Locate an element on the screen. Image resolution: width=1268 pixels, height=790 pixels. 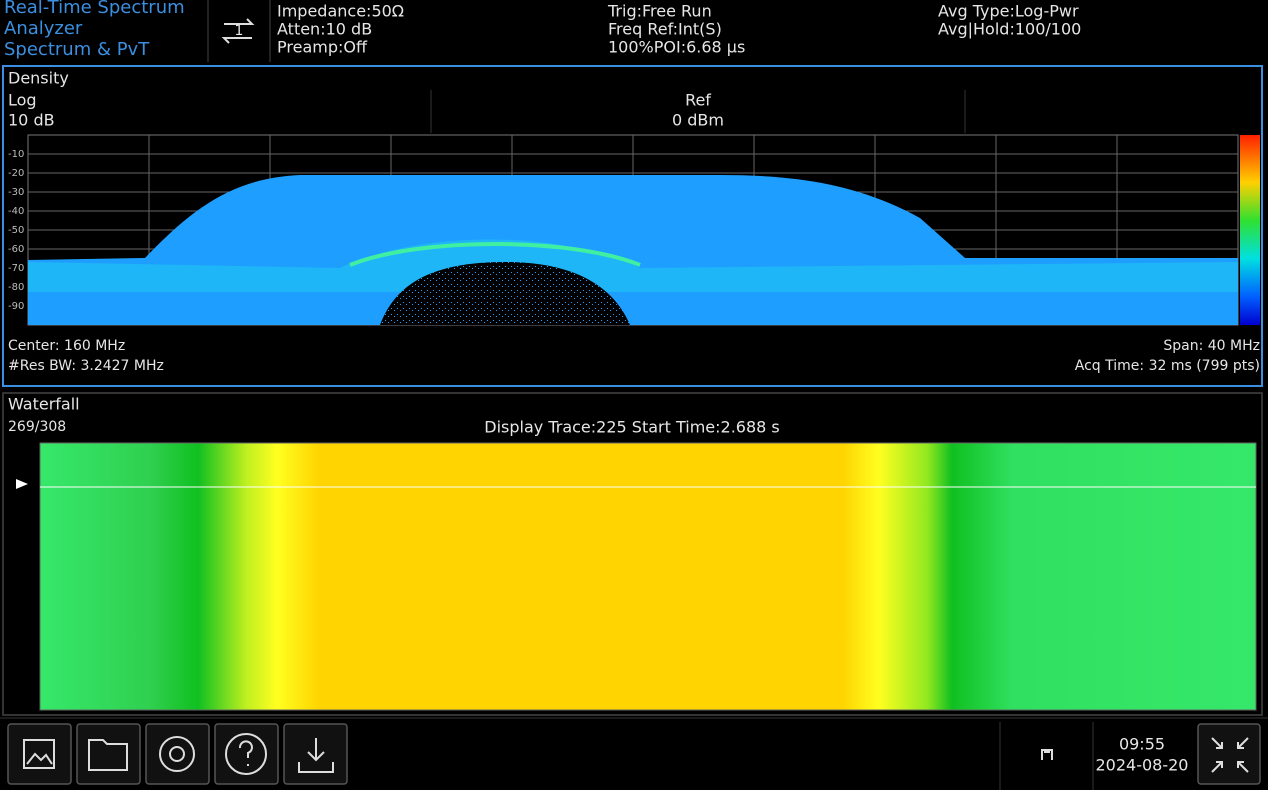
setting: Atten:10 dB is located at coordinates (324, 29).